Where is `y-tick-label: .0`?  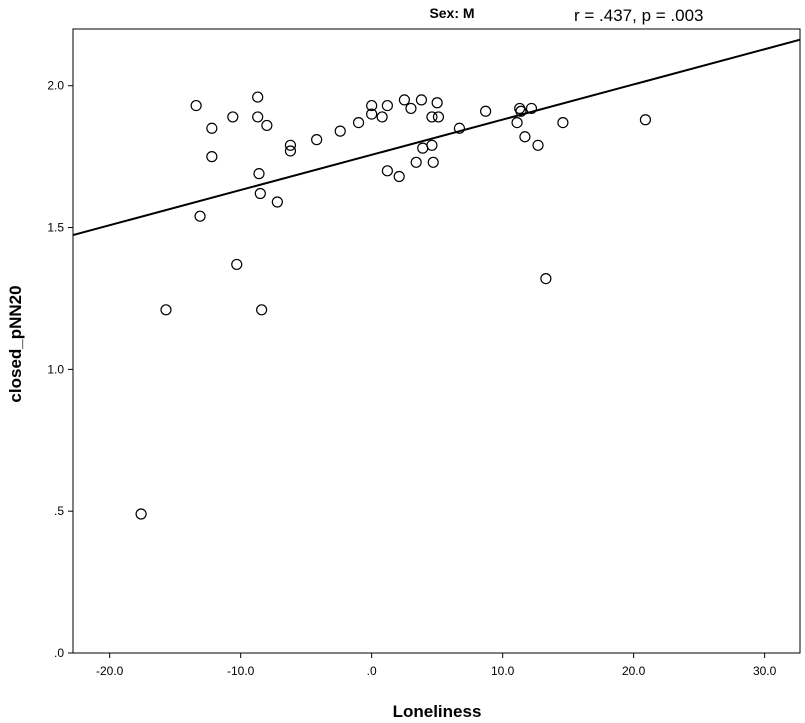 y-tick-label: .0 is located at coordinates (59, 653).